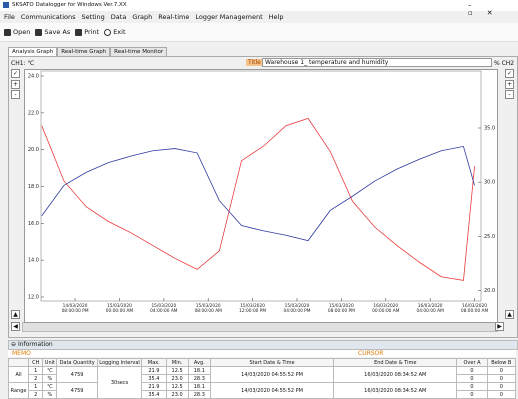 This screenshot has height=399, width=518. I want to click on cell: 2, so click(36, 378).